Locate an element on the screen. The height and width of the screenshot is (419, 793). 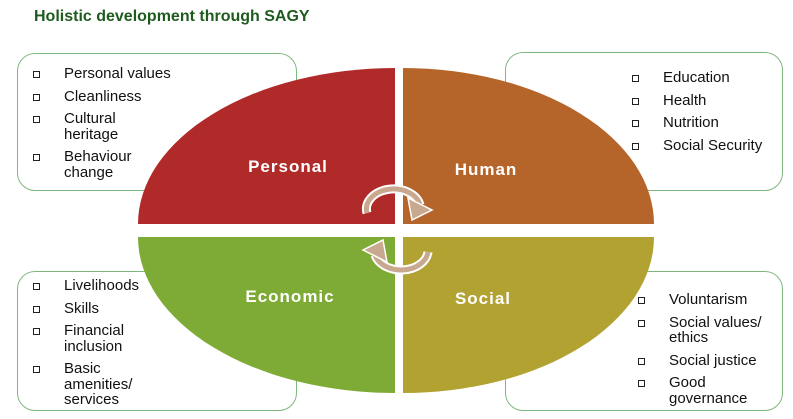
list-item: Personal values is located at coordinates (103, 74).